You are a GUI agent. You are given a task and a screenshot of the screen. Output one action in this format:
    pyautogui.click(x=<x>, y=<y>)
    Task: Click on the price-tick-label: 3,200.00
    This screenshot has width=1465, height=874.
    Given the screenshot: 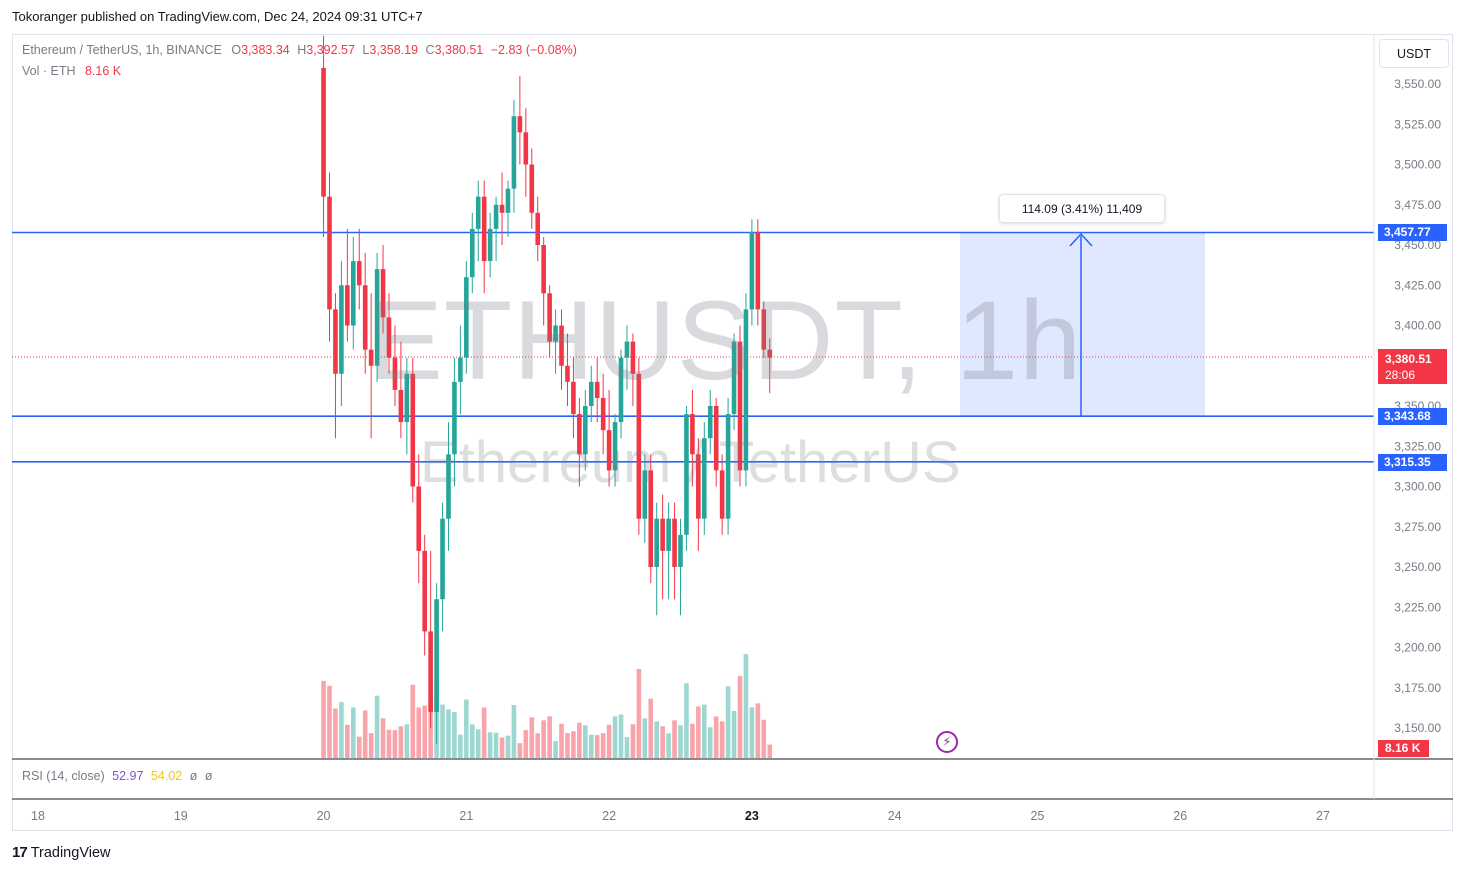 What is the action you would take?
    pyautogui.click(x=1417, y=648)
    